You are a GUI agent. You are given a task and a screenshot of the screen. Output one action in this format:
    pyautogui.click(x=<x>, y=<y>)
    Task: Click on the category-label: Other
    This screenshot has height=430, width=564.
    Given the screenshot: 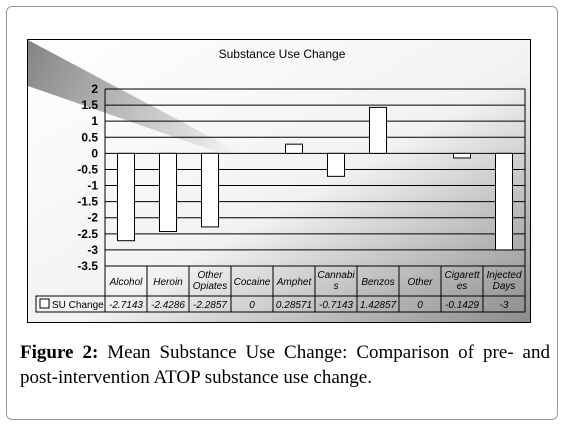 What is the action you would take?
    pyautogui.click(x=420, y=282)
    